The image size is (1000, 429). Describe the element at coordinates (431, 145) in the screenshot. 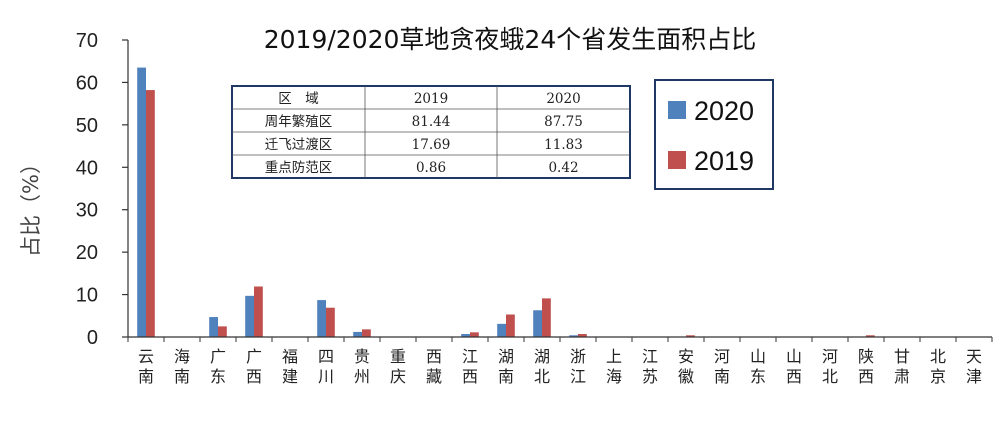

I see `table-cell: 17.69` at that location.